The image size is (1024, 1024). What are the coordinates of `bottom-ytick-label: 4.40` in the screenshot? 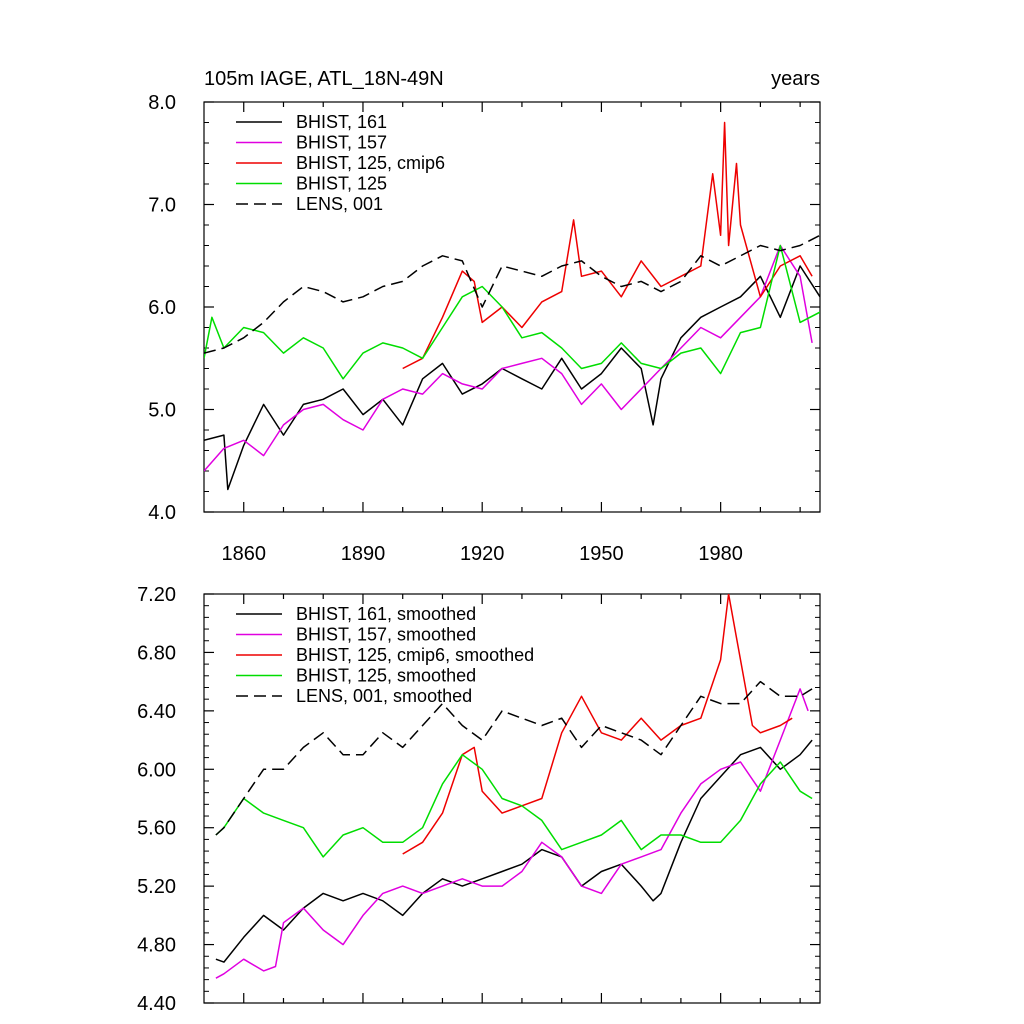 It's located at (156, 1004).